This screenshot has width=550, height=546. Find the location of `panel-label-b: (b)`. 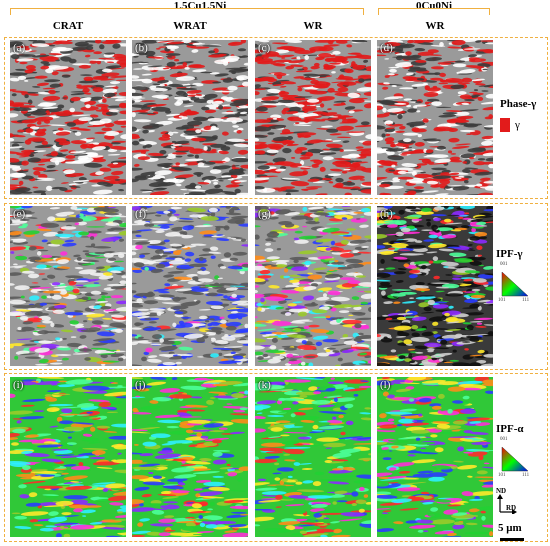

panel-label-b: (b) is located at coordinates (141, 48).